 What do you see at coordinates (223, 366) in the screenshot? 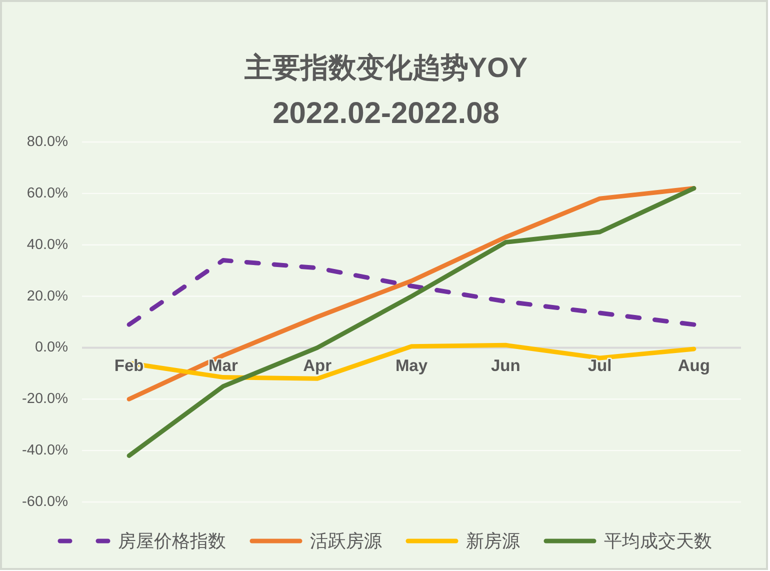
I see `x-tick-label: Mar` at bounding box center [223, 366].